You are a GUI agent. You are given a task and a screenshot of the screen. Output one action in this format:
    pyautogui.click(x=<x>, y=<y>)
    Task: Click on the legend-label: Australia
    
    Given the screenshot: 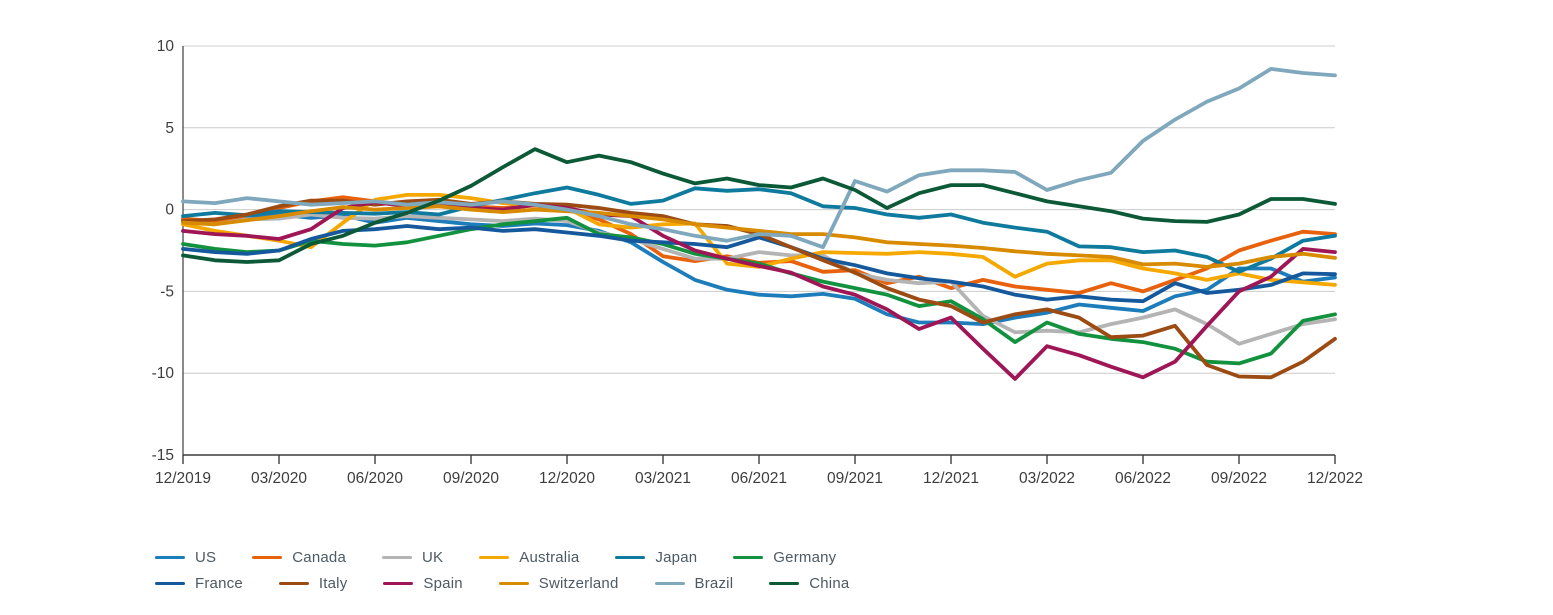 What is the action you would take?
    pyautogui.click(x=549, y=557)
    